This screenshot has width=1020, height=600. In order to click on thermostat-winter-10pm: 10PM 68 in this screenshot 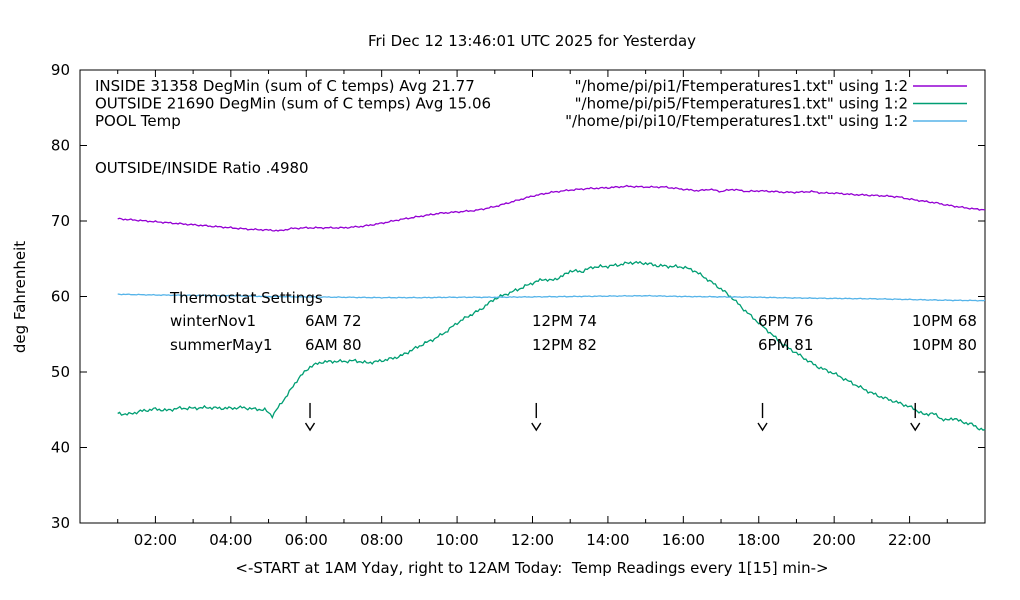, I will do `click(944, 321)`.